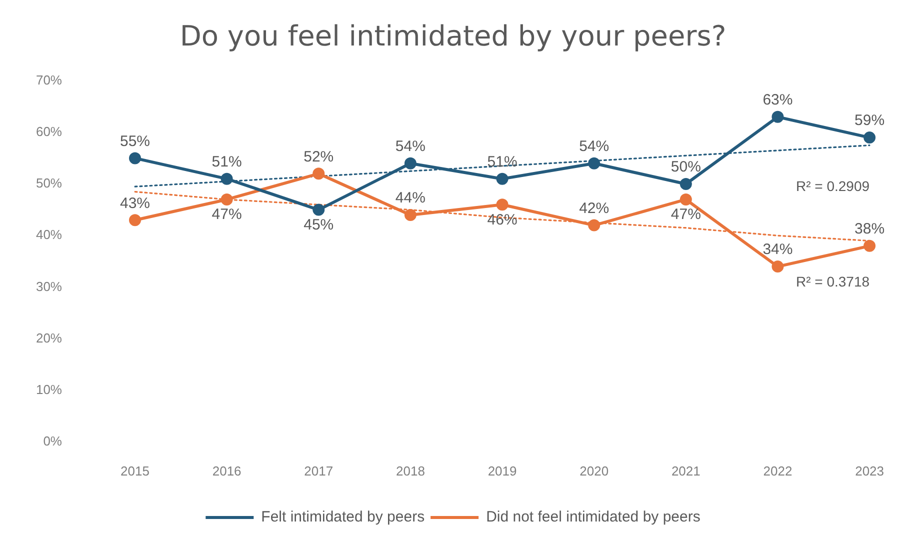 Image resolution: width=906 pixels, height=535 pixels. Describe the element at coordinates (49, 131) in the screenshot. I see `y-tick-label: 60%` at that location.